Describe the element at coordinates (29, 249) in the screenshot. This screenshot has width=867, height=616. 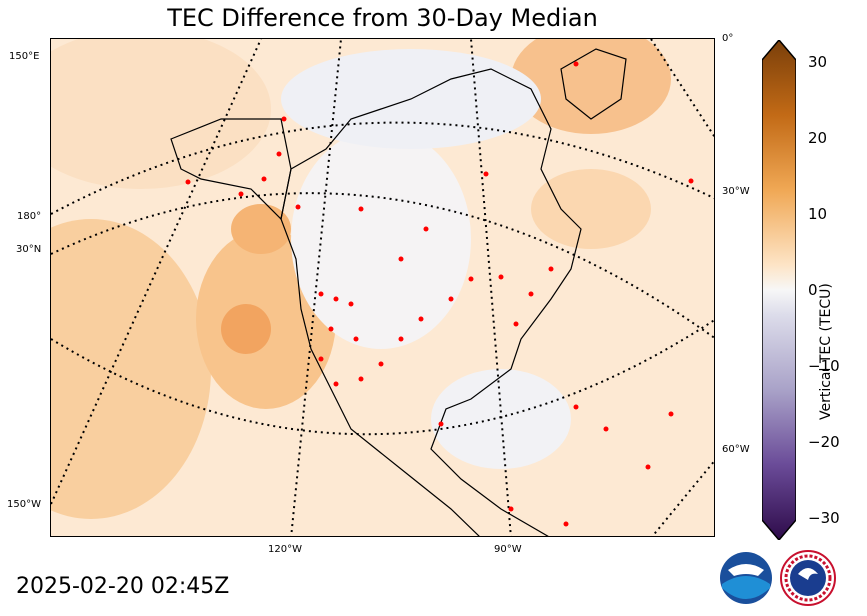
I see `graticule-label: 30°N` at that location.